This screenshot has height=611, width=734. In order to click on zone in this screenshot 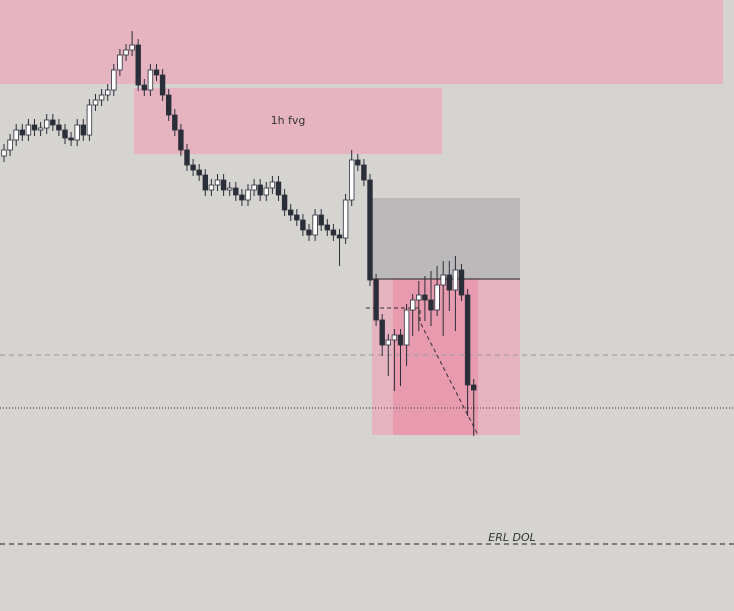, I will do `click(361, 42)`.